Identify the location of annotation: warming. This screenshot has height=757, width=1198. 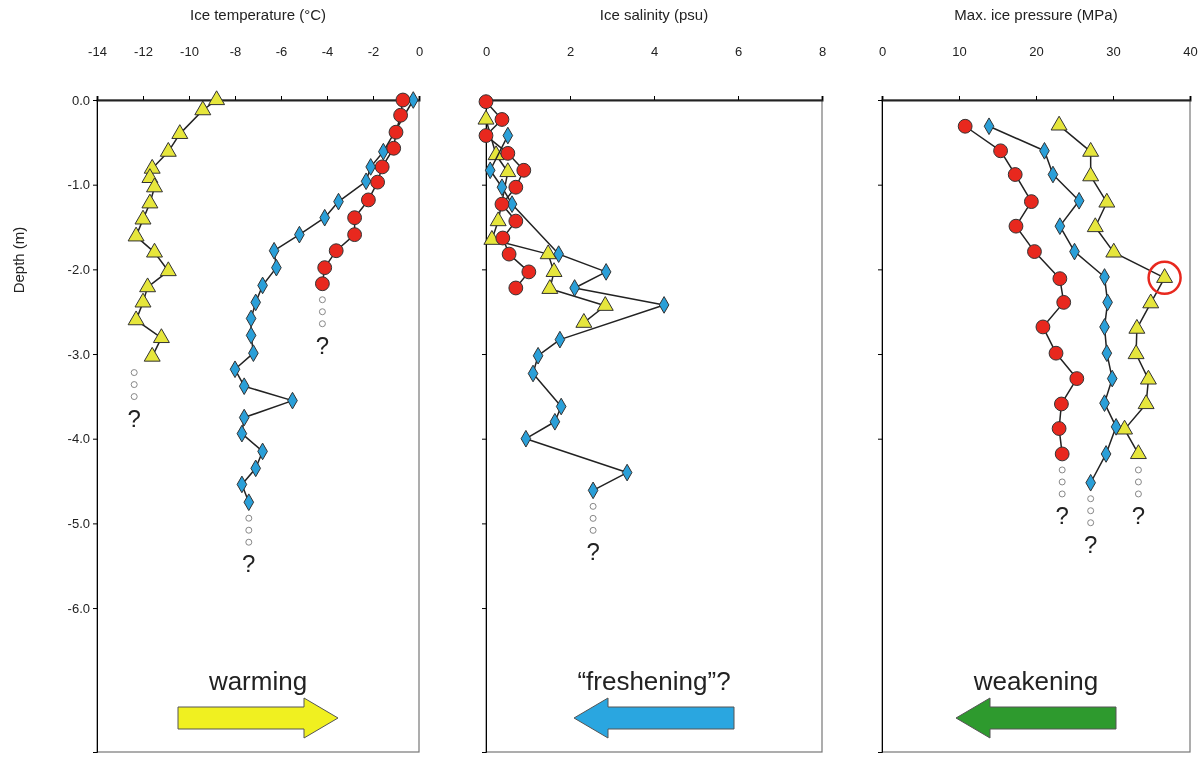
(257, 681).